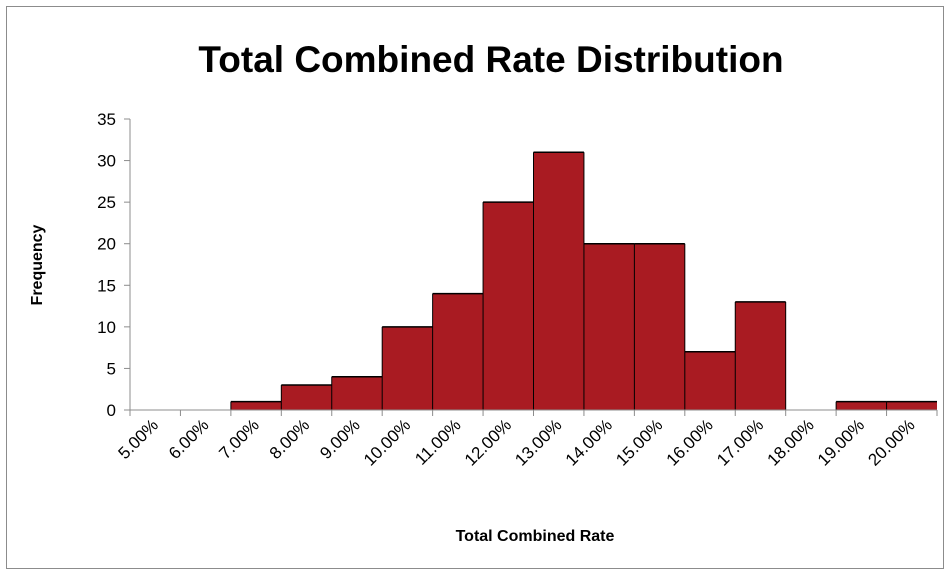  What do you see at coordinates (139, 439) in the screenshot?
I see `x-tick-label: 5.00%` at bounding box center [139, 439].